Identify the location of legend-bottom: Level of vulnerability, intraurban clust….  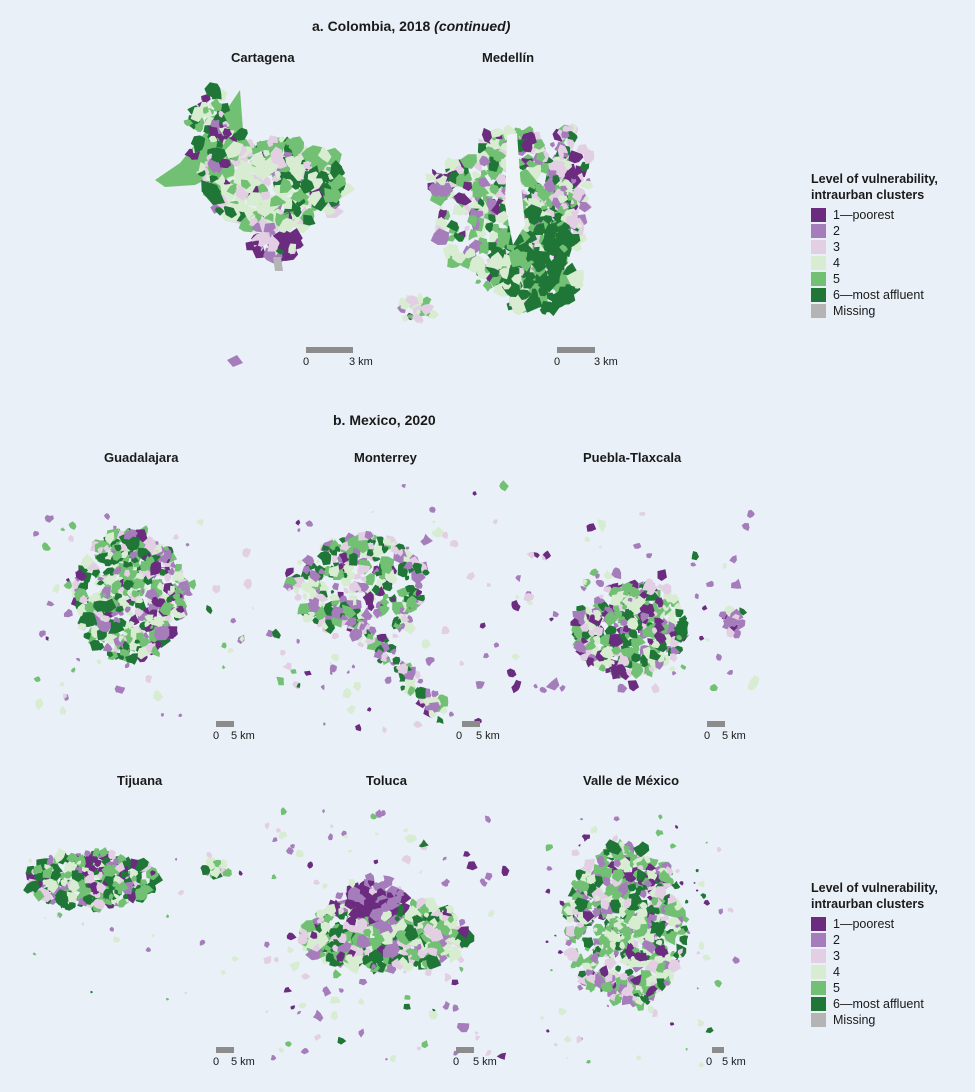
(891, 954).